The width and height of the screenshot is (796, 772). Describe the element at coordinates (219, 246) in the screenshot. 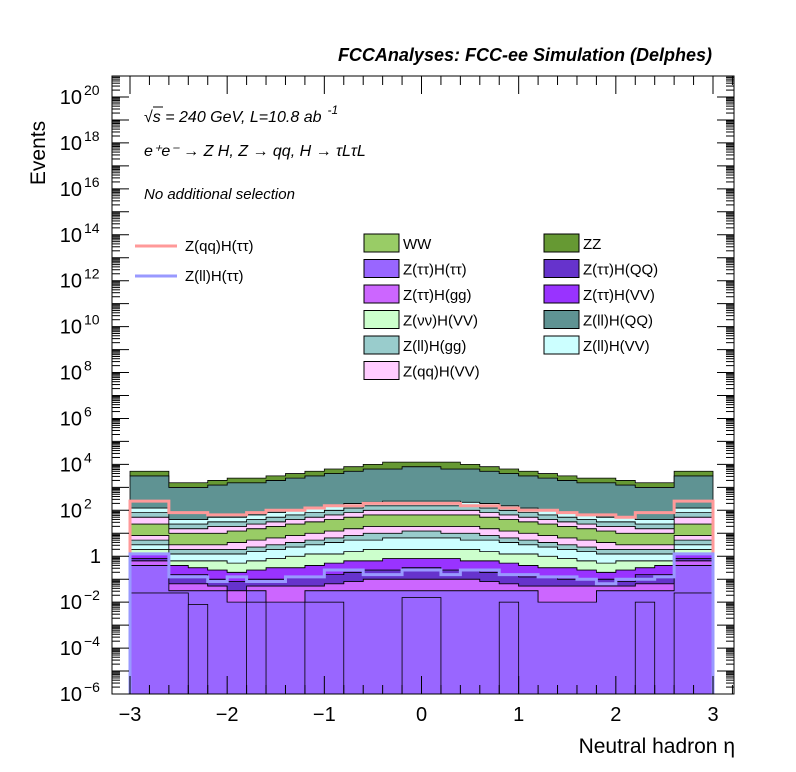

I see `legend-line-label: Z(qq)H(ττ)` at that location.